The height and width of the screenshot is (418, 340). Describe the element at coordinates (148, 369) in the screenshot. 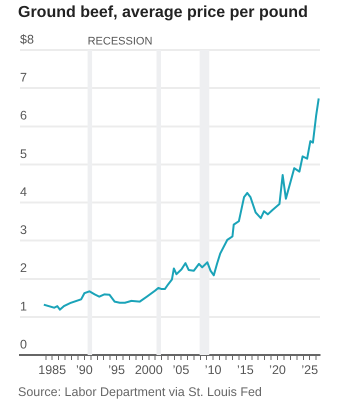

I see `x-tick-label: 2000` at that location.